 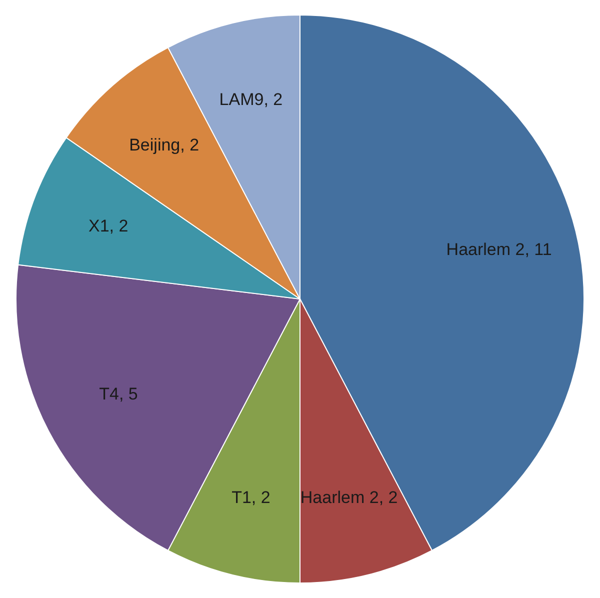 I want to click on slice-label: T4, 5, so click(x=118, y=394).